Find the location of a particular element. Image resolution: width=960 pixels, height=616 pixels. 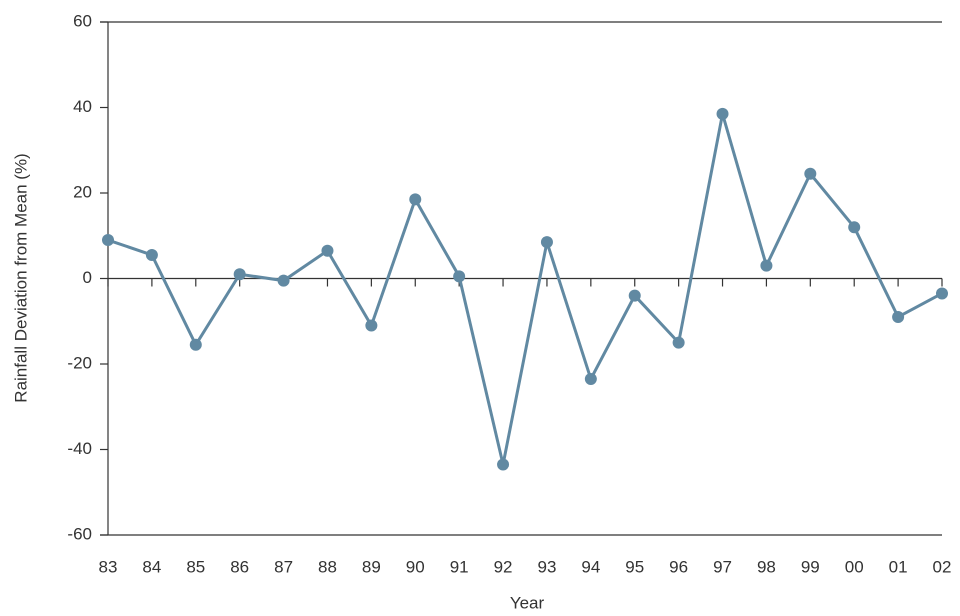

x-tick-label: 88 is located at coordinates (327, 566).